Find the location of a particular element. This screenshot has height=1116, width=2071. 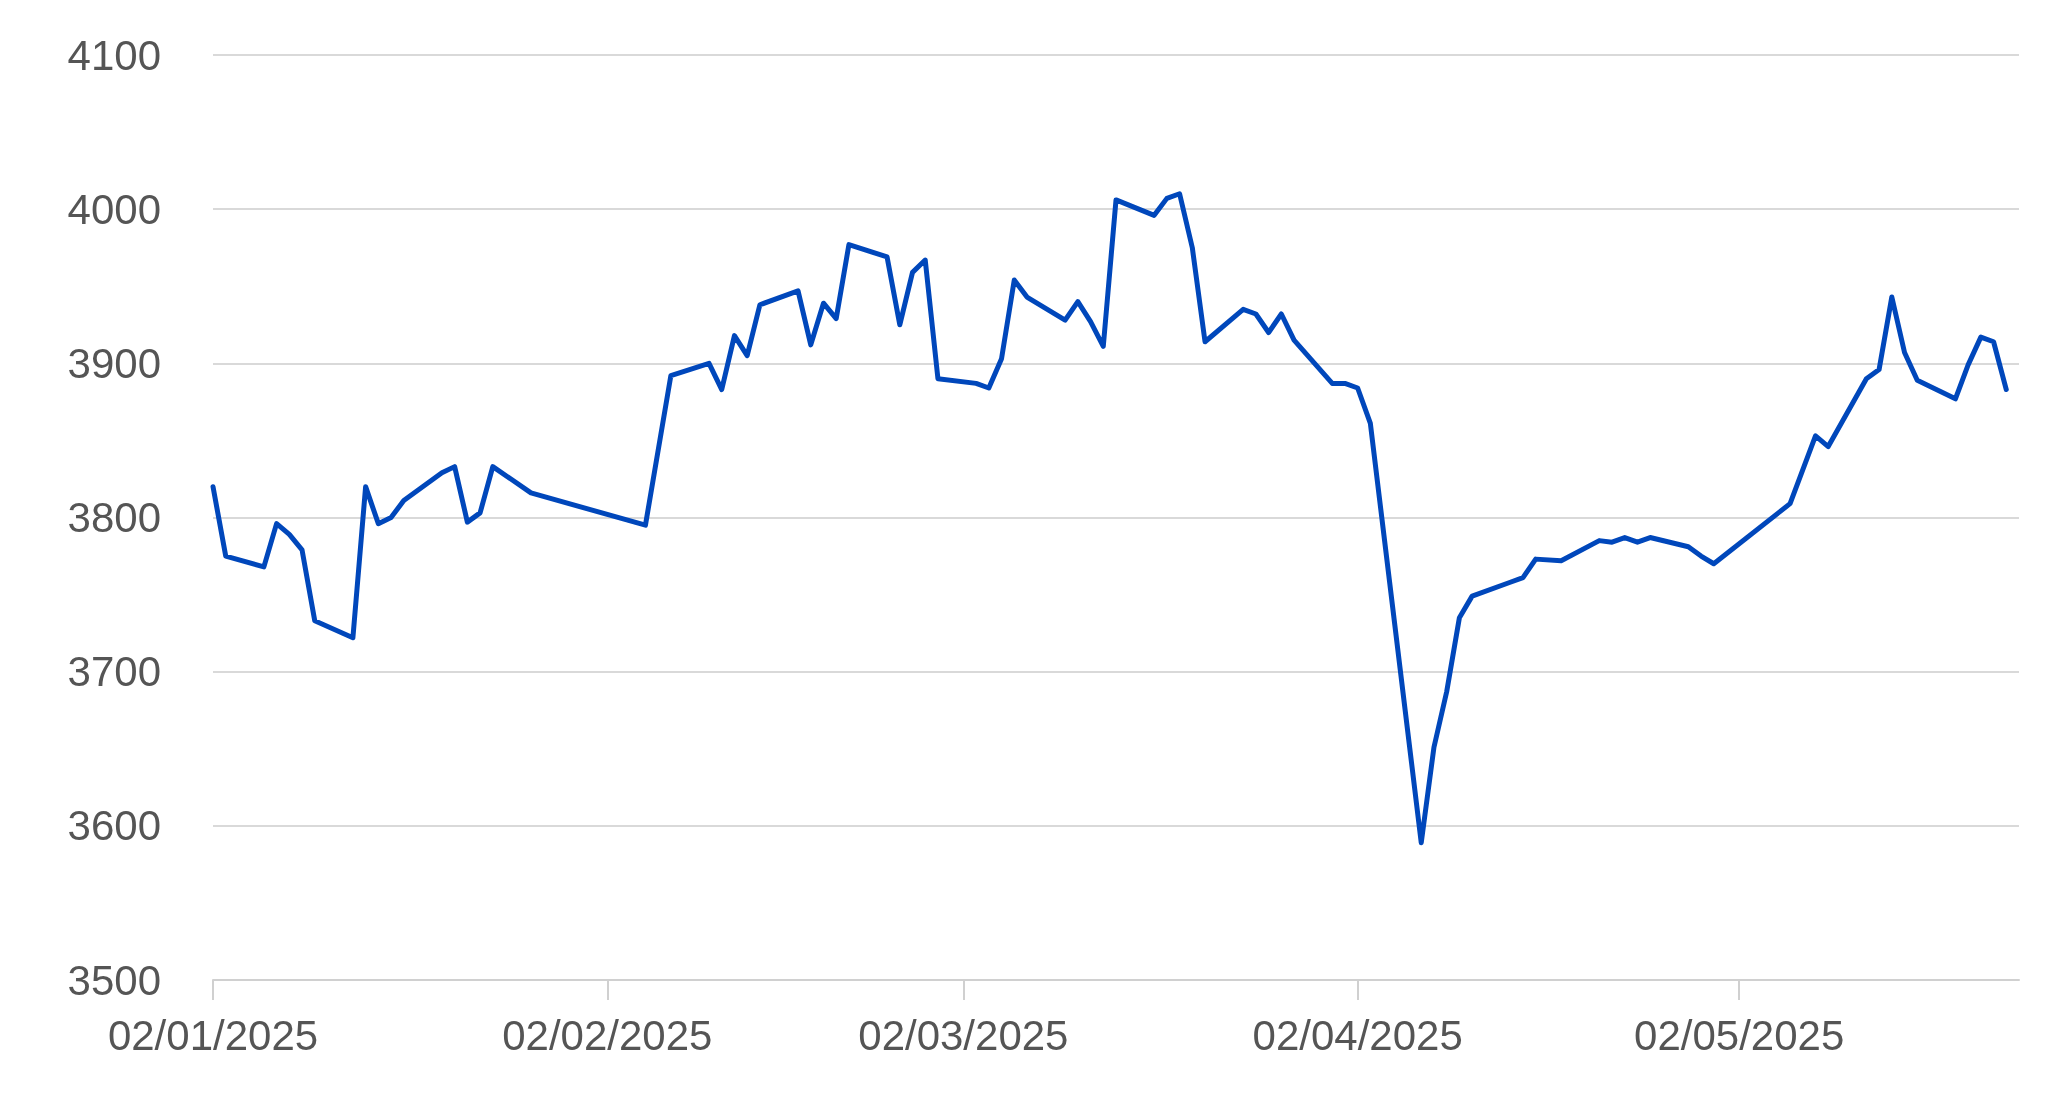

y-tick-label: 3500 is located at coordinates (114, 980).